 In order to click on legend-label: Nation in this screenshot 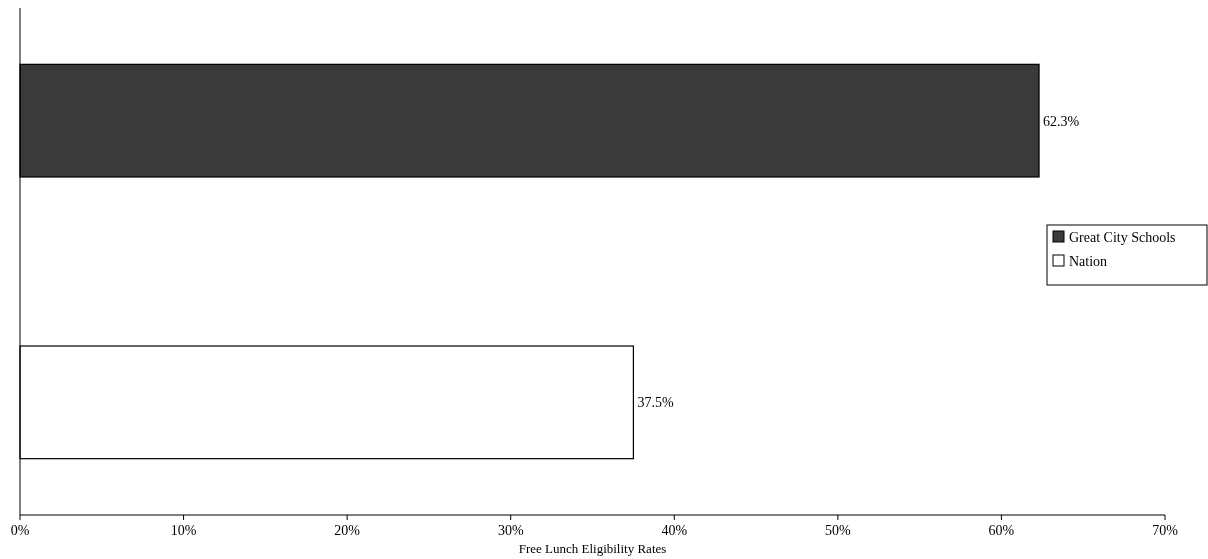, I will do `click(1088, 261)`.